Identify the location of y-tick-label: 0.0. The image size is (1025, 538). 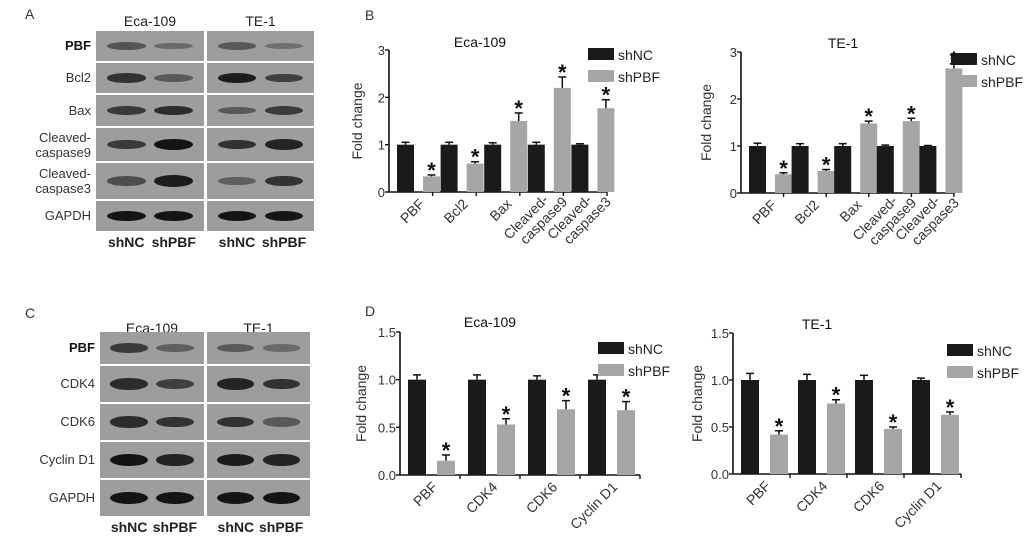
(720, 474).